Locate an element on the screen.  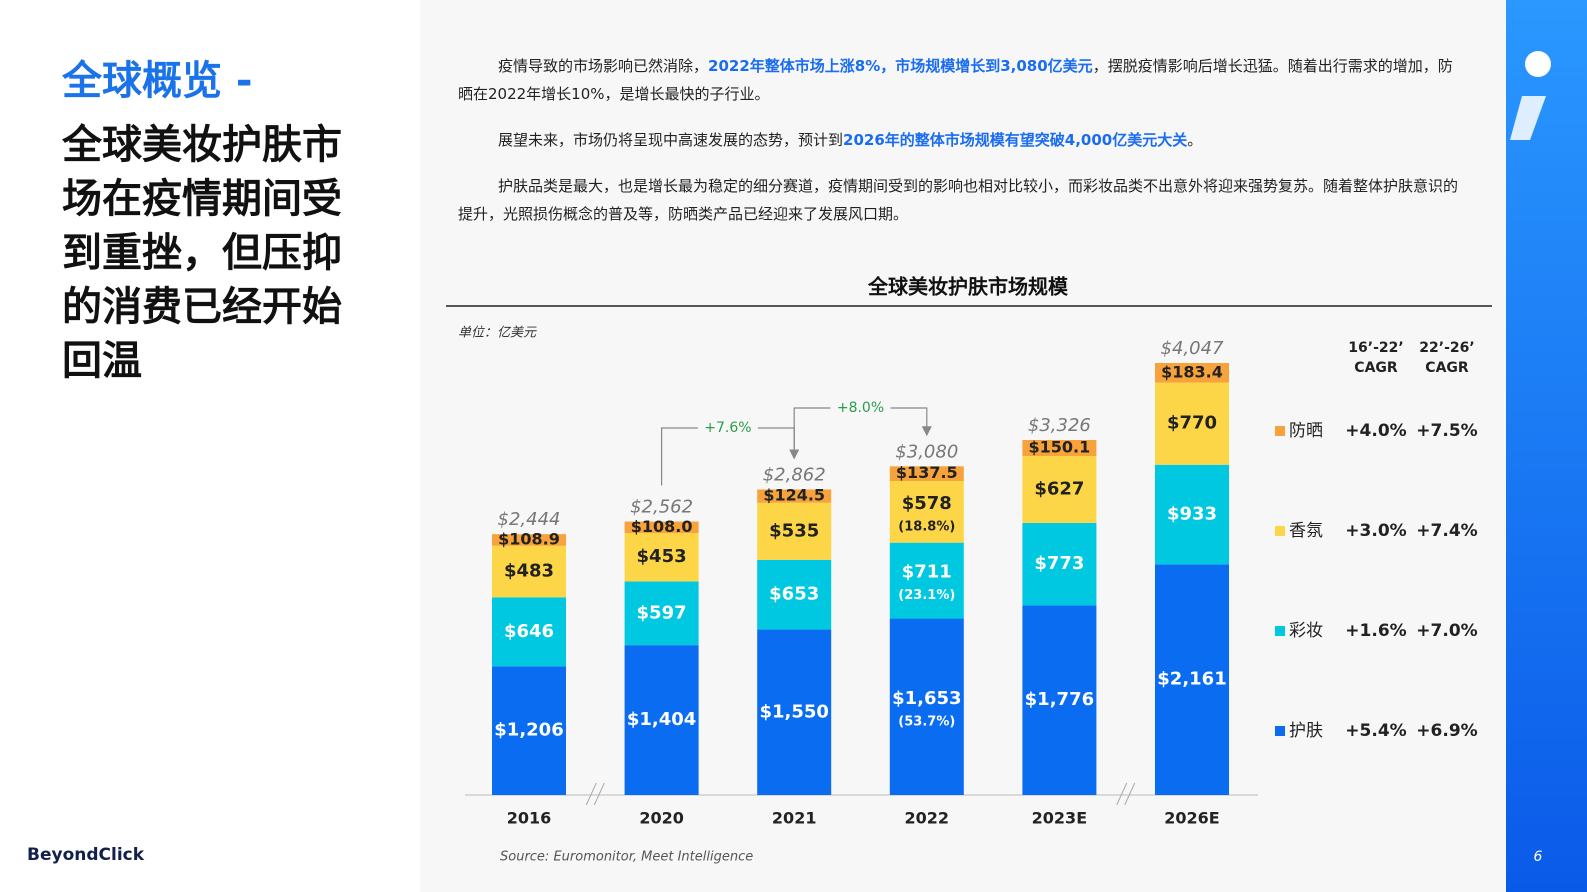
total-label: $3,080 is located at coordinates (926, 451).